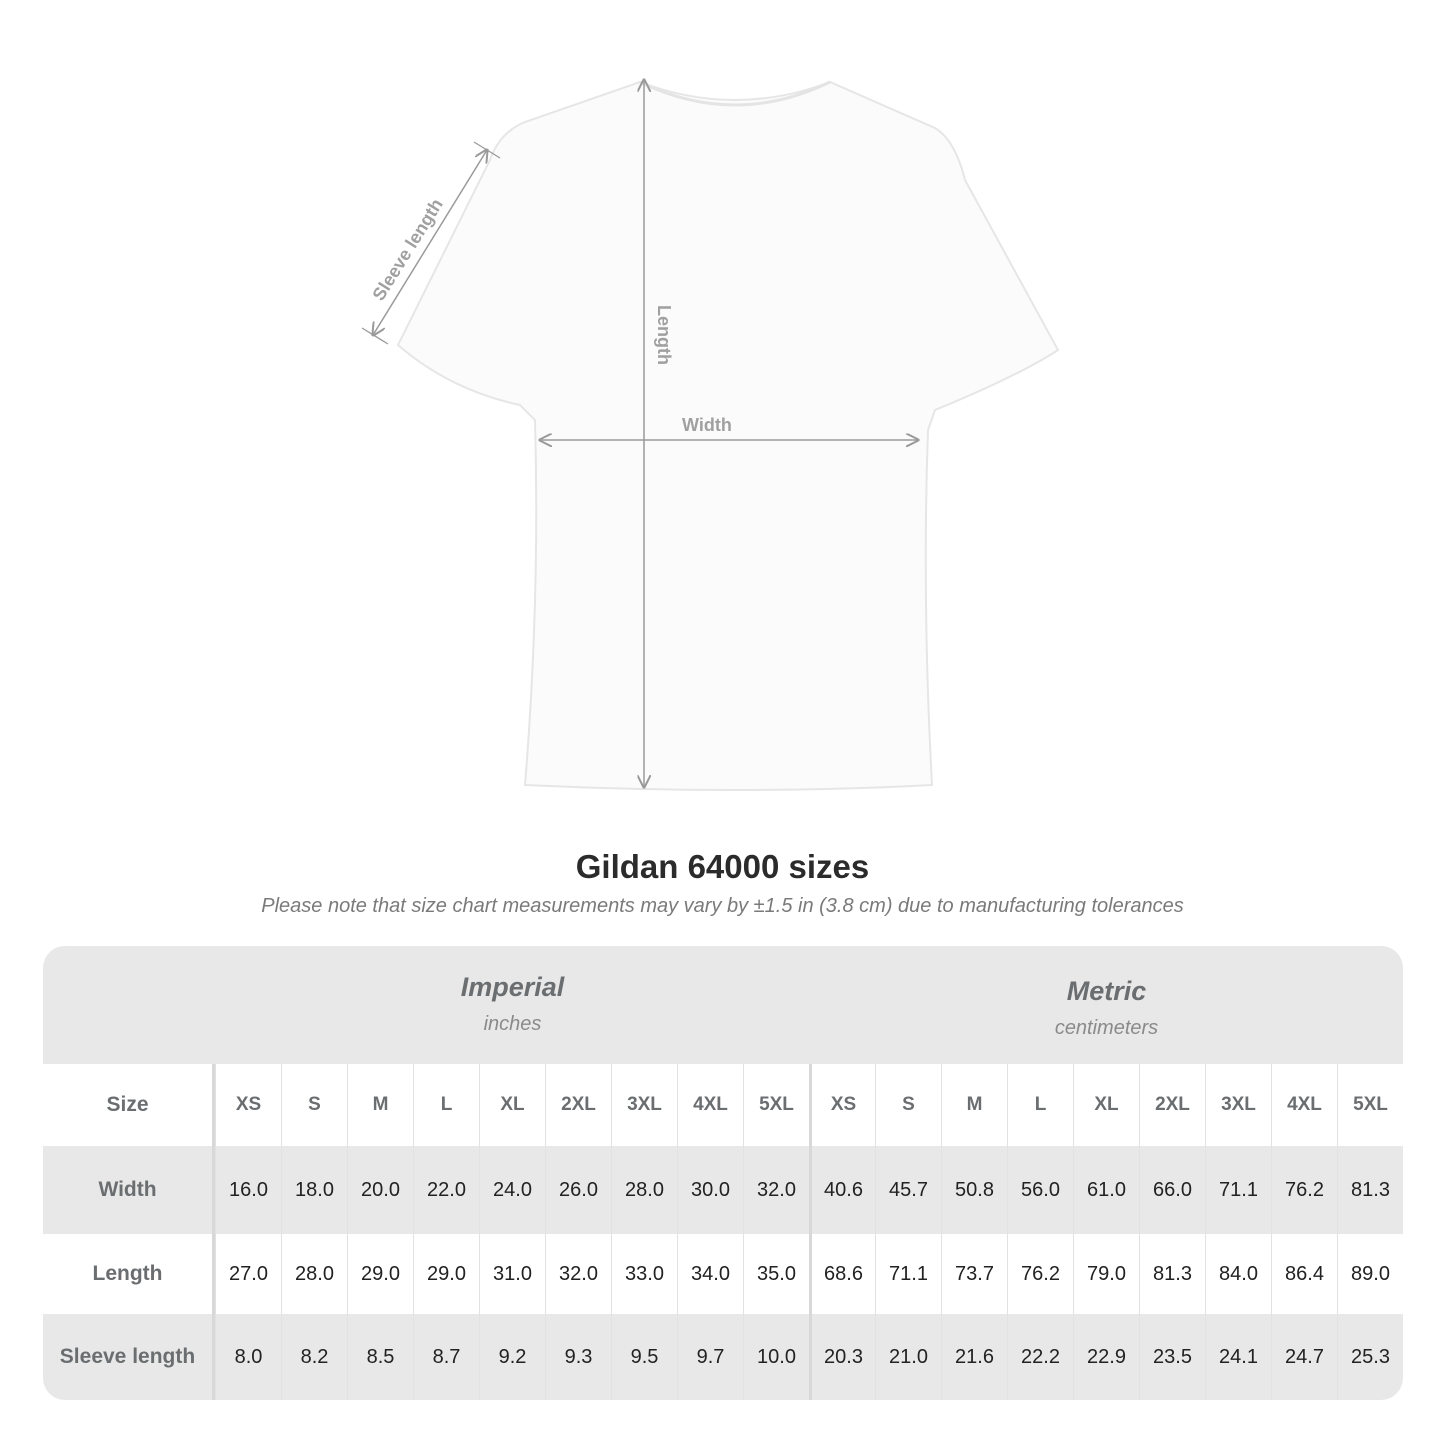  What do you see at coordinates (512, 1024) in the screenshot?
I see `imperial-unit: inches` at bounding box center [512, 1024].